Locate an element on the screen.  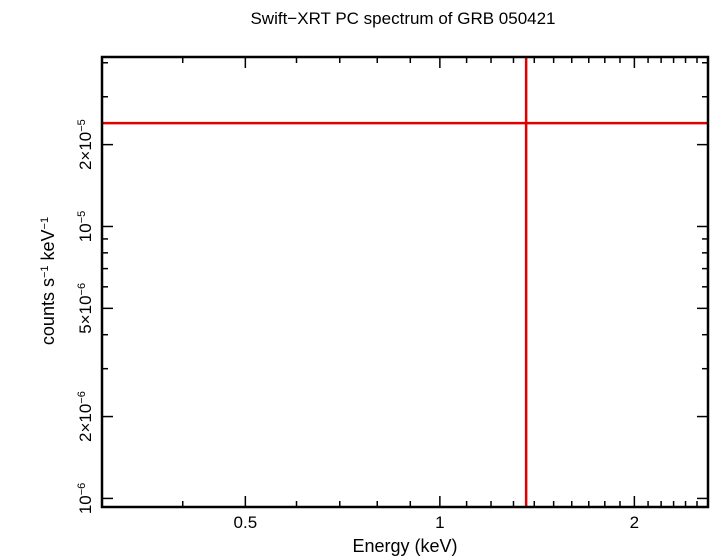
y-tick-label: 2×10−6 is located at coordinates (85, 416).